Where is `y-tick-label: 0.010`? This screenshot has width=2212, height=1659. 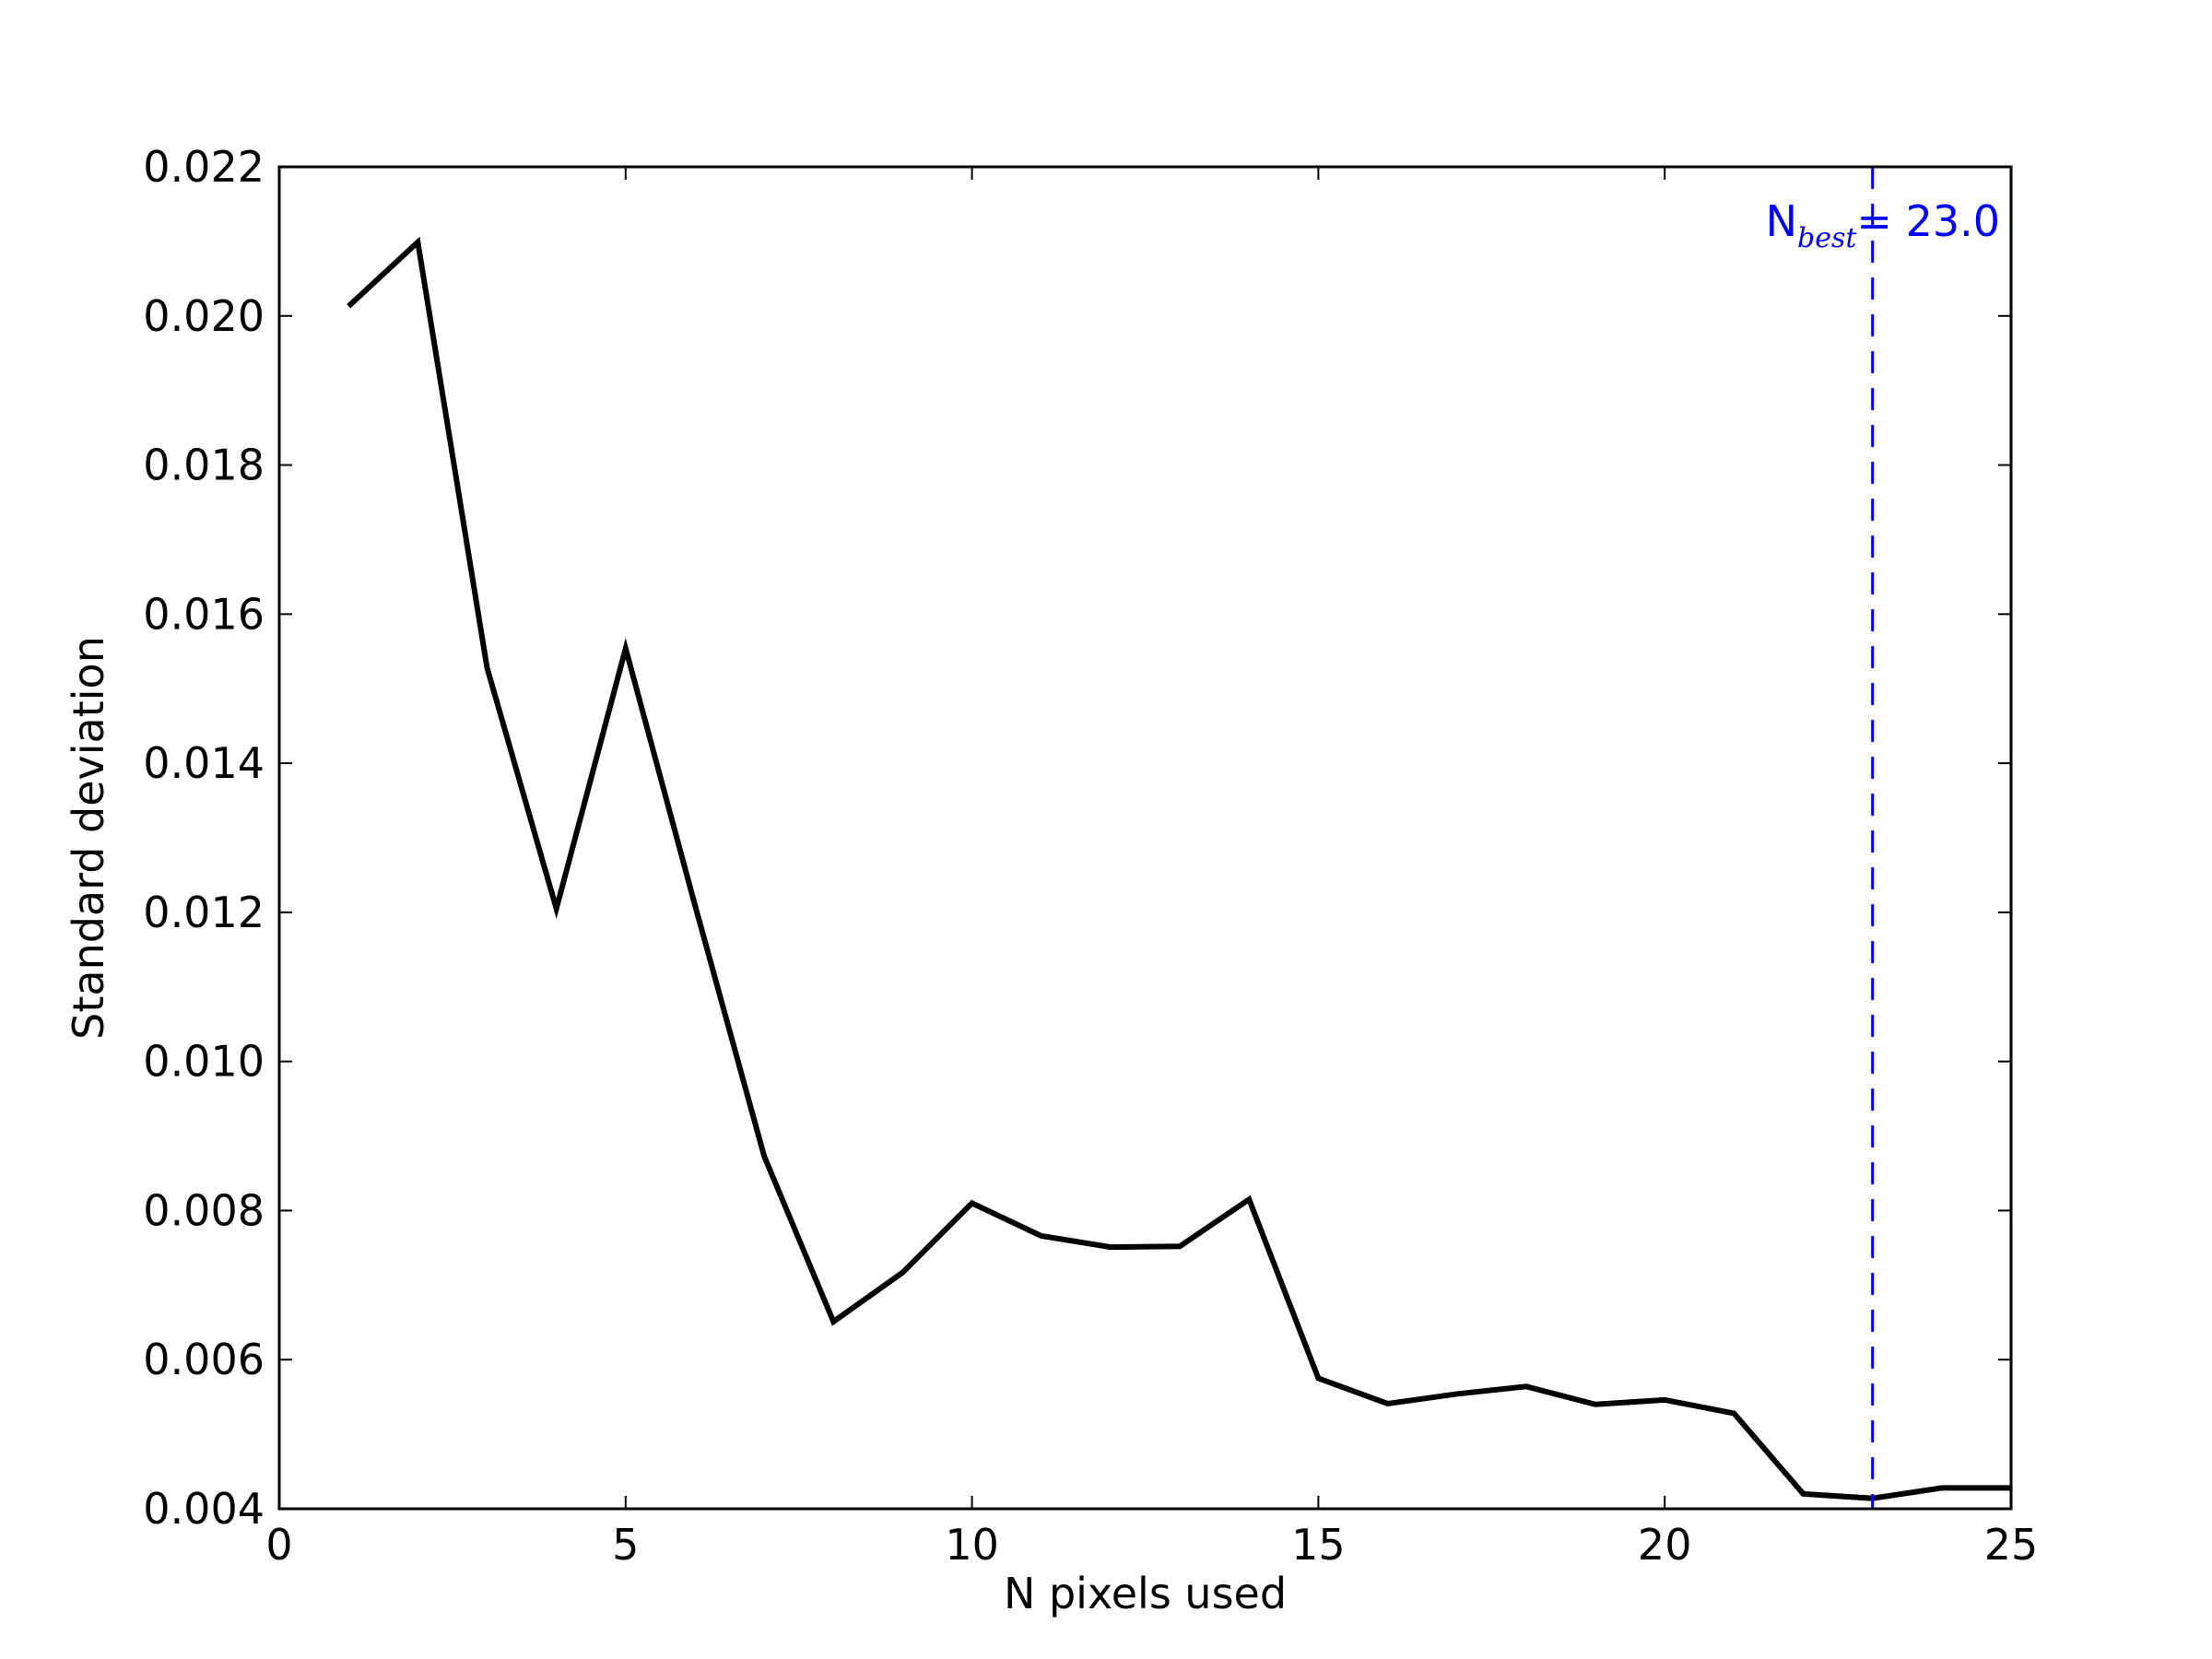
y-tick-label: 0.010 is located at coordinates (204, 1062).